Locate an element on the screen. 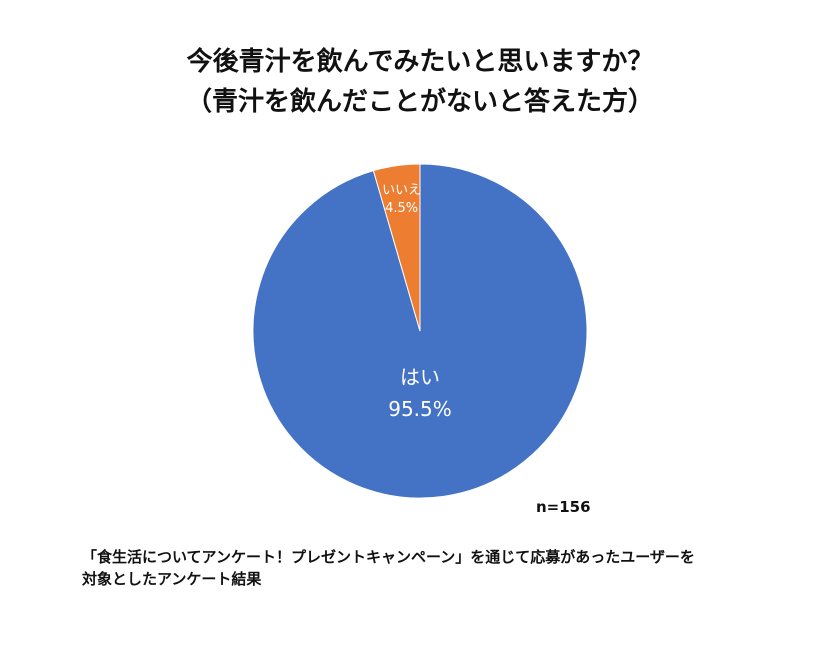  footnote-line-2: 対象としたアンケート結果 is located at coordinates (172, 579).